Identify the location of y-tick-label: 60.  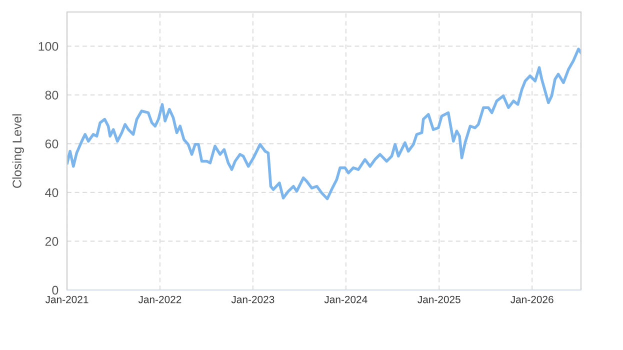
(51, 143).